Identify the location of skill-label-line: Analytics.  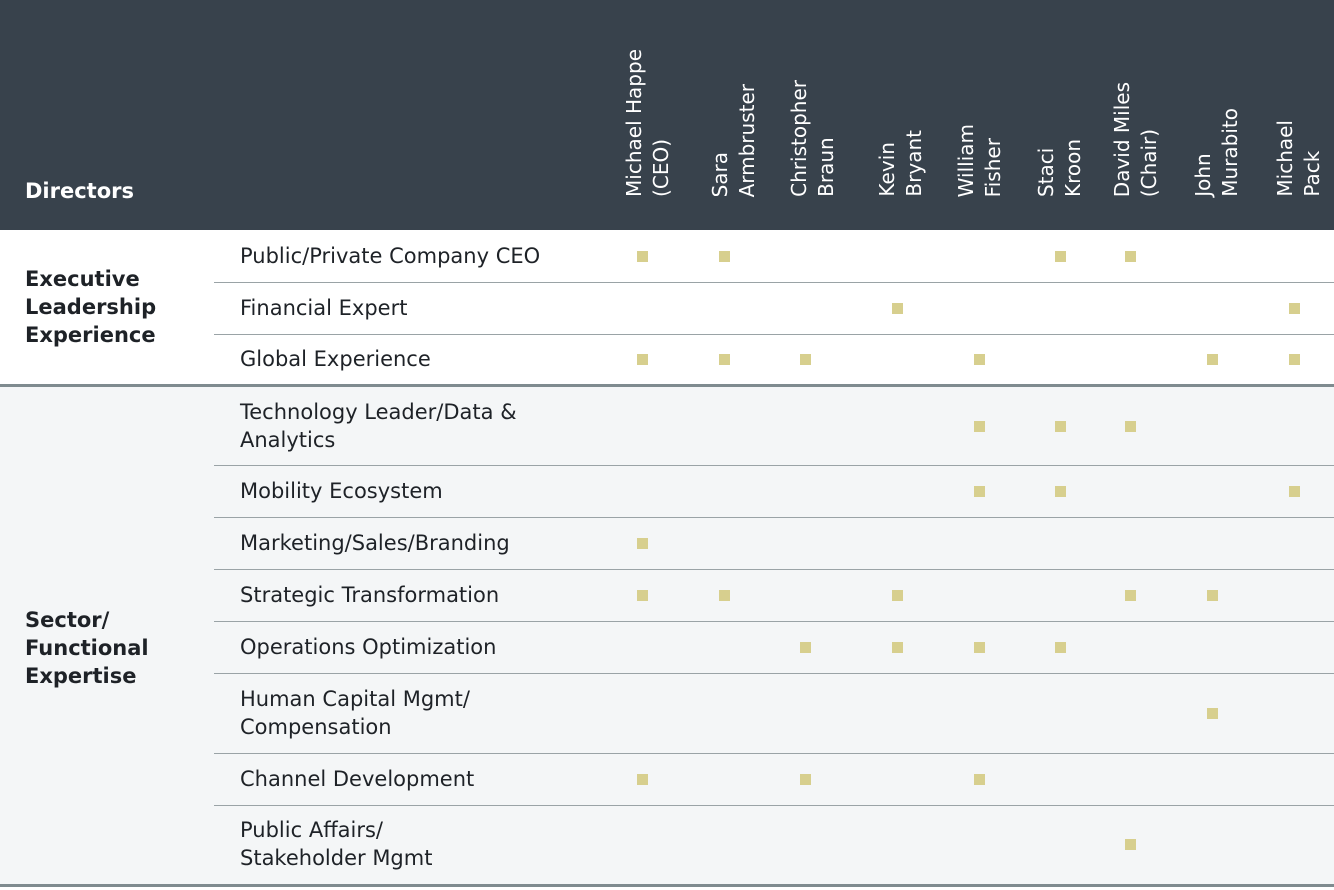
(288, 440).